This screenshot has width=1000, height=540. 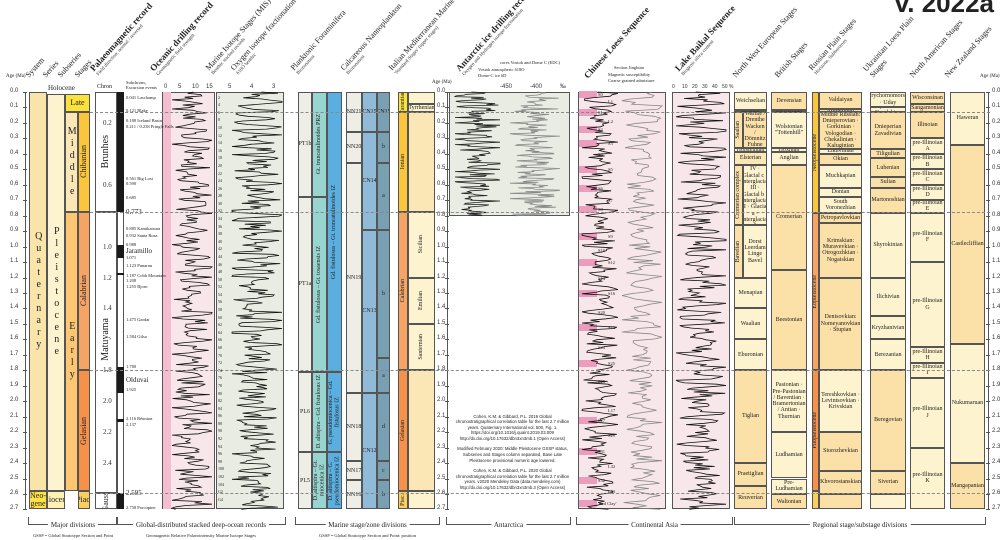 What do you see at coordinates (402, 431) in the screenshot?
I see `ital1-label: Gelasian` at bounding box center [402, 431].